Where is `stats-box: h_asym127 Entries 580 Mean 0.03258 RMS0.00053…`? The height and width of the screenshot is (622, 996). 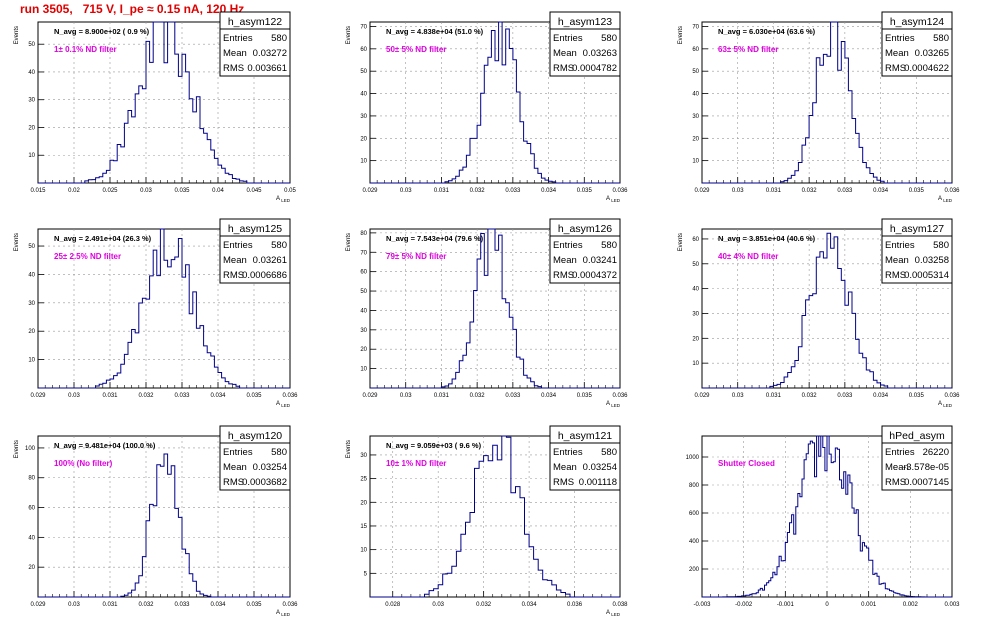 stats-box: h_asym127 Entries 580 Mean 0.03258 RMS0.00053… is located at coordinates (917, 251).